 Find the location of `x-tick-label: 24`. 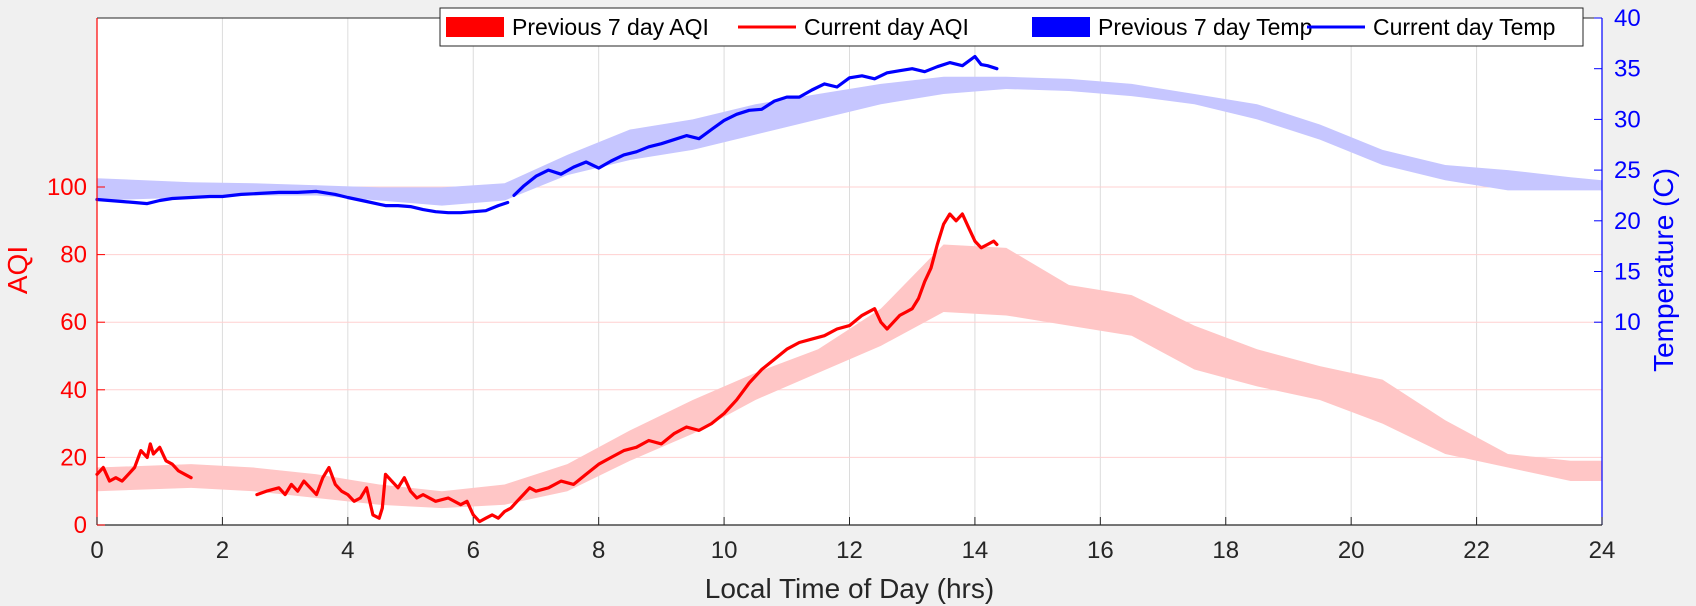

x-tick-label: 24 is located at coordinates (1602, 550).